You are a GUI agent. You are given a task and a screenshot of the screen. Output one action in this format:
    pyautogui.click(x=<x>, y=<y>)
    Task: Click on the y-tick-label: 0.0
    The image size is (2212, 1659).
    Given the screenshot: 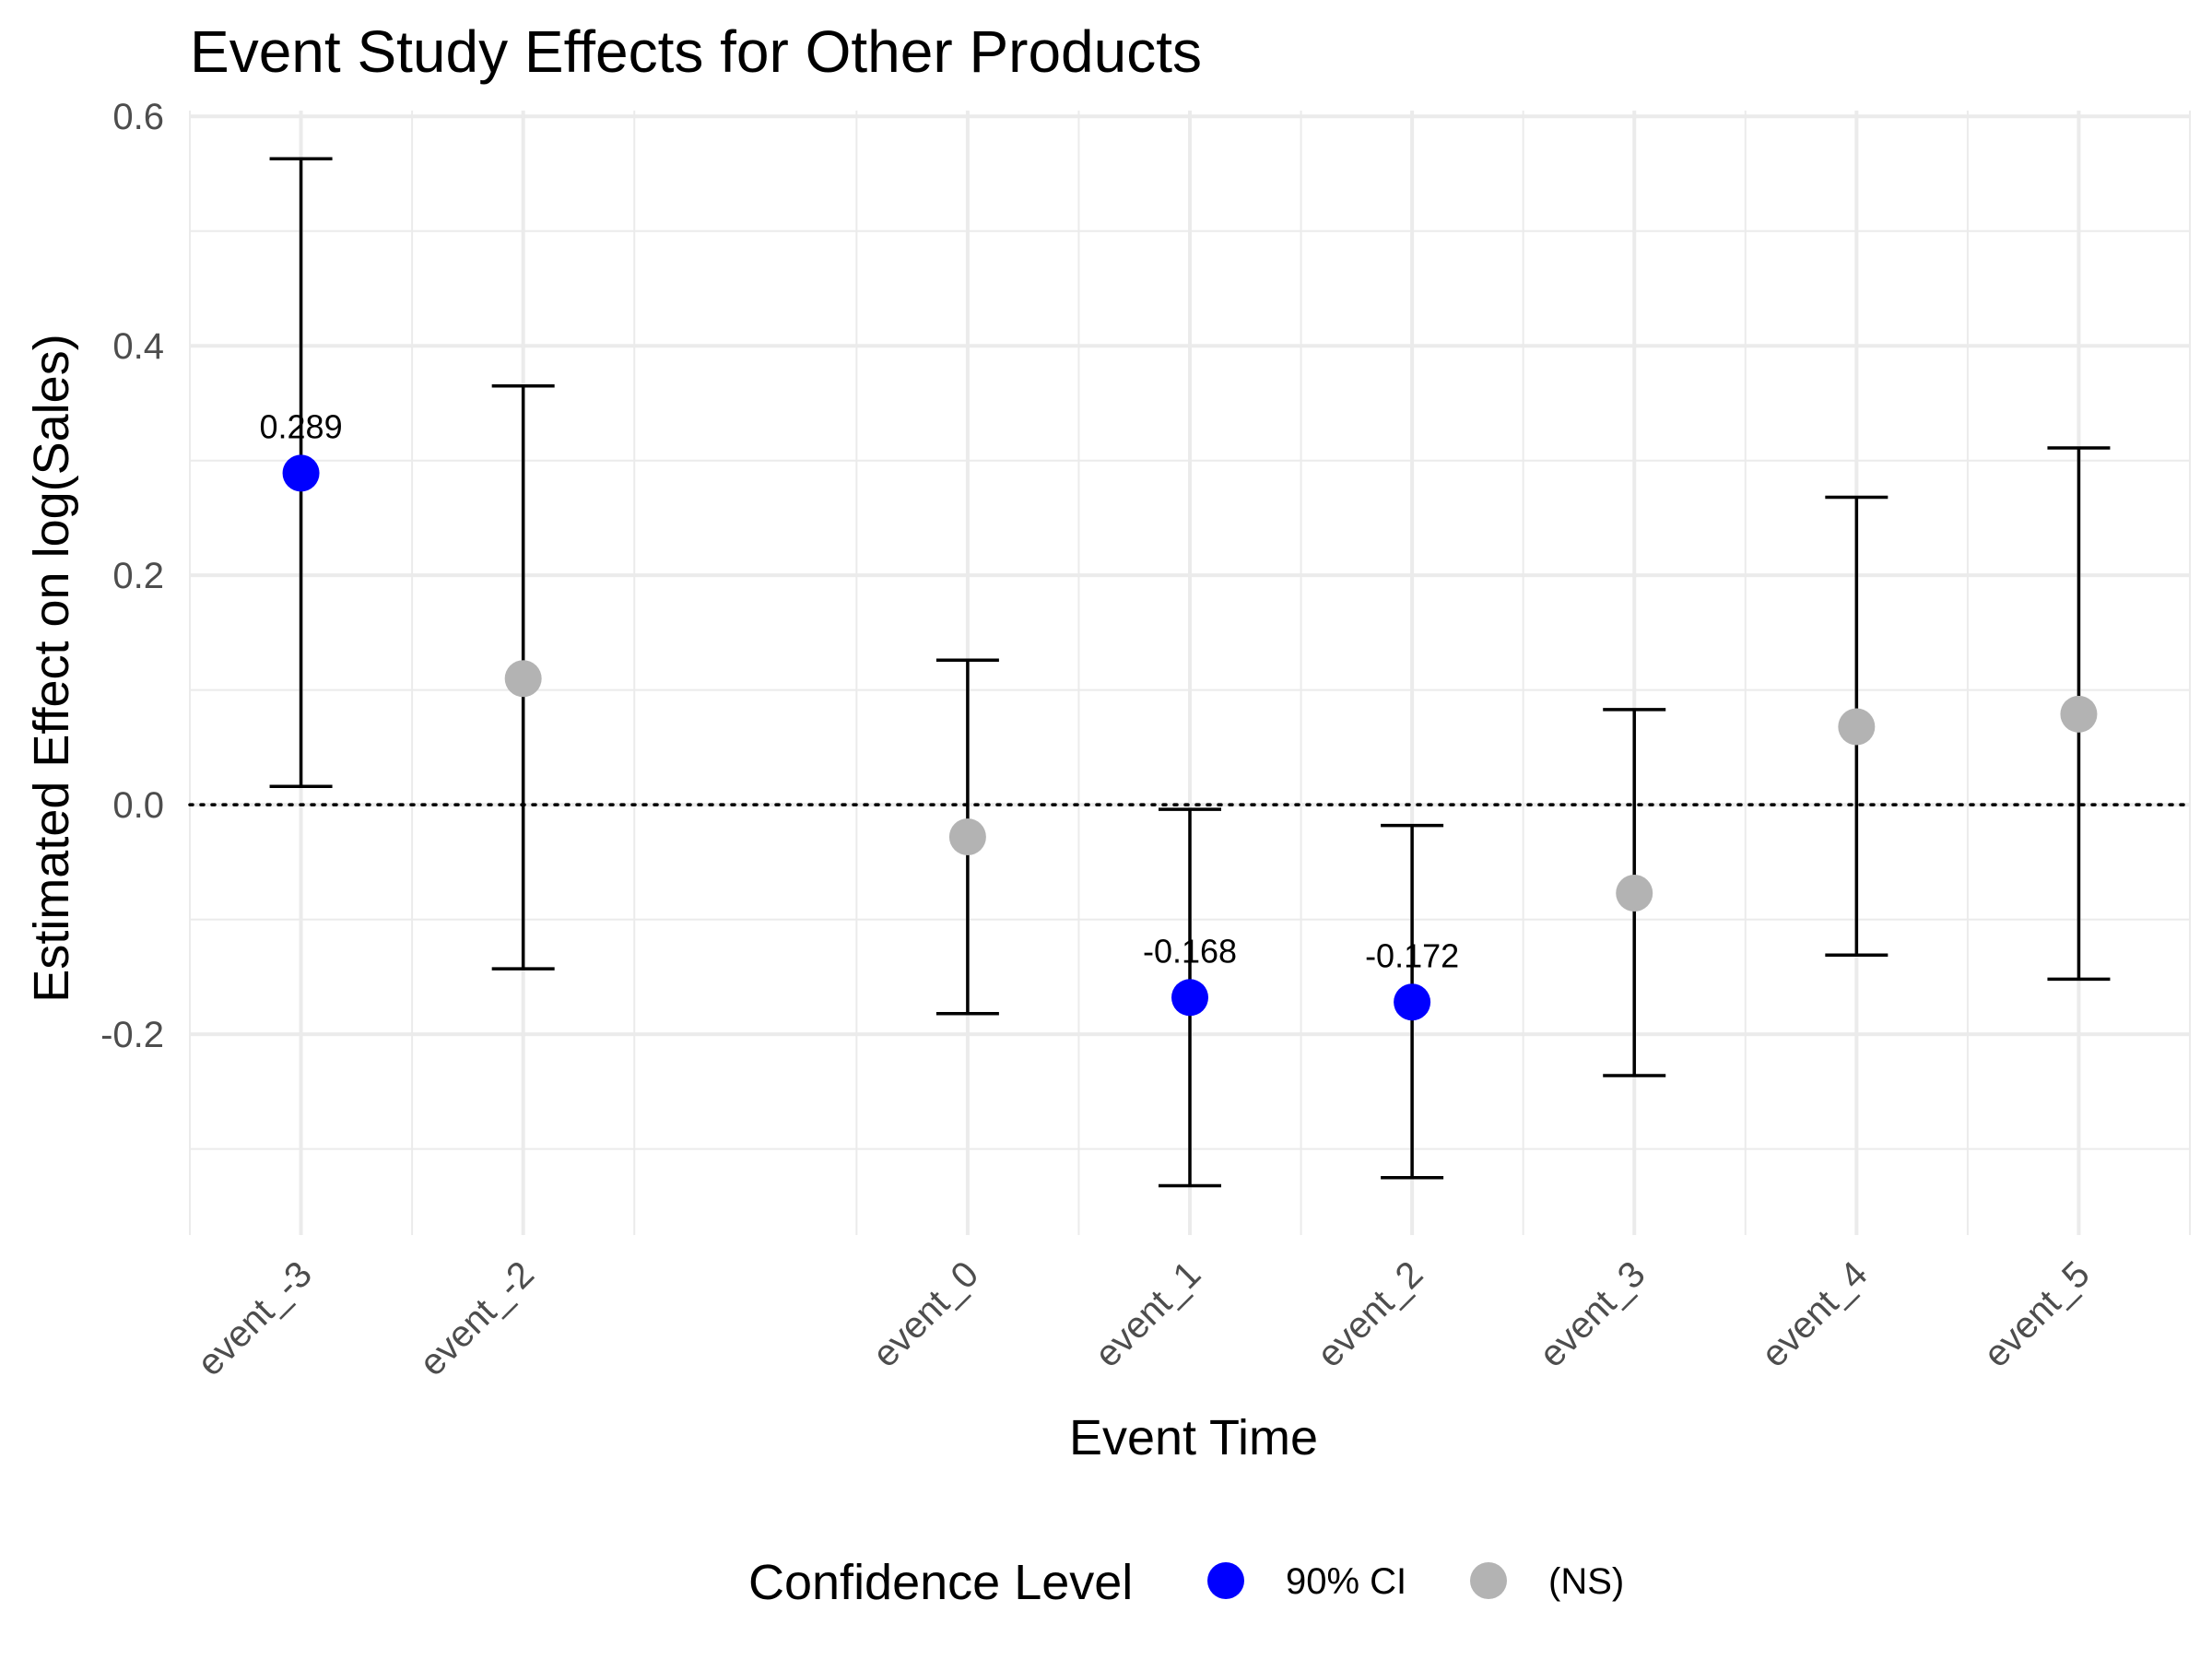 What is the action you would take?
    pyautogui.click(x=138, y=805)
    